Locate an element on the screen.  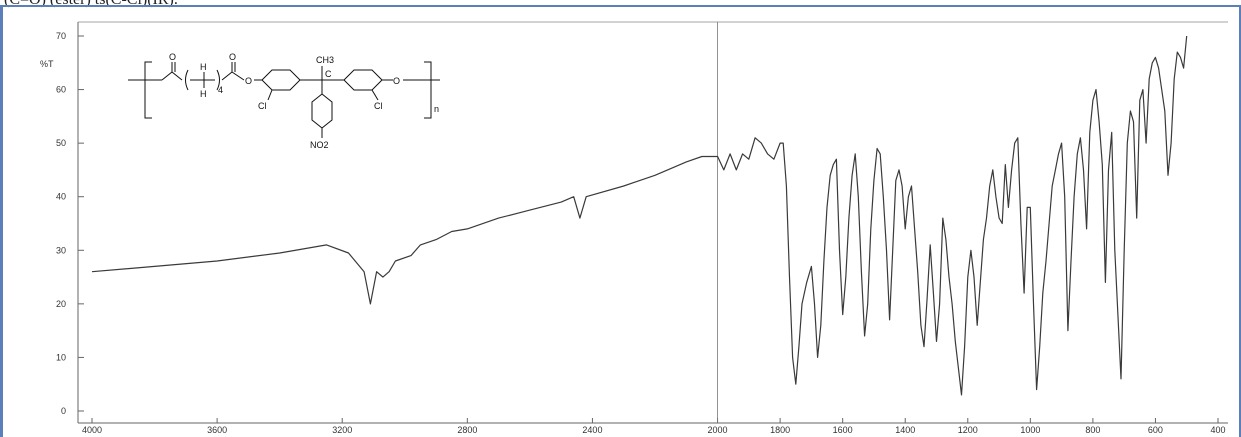
polymer-structure is located at coordinates (284, 99).